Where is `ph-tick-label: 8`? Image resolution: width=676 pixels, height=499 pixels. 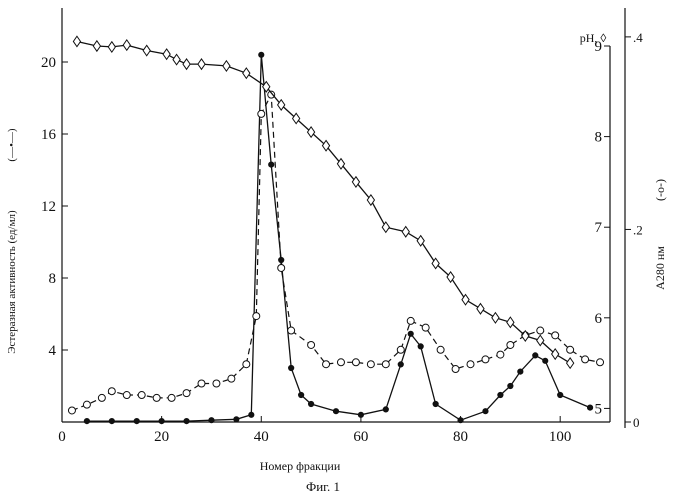 ph-tick-label: 8 is located at coordinates (599, 138).